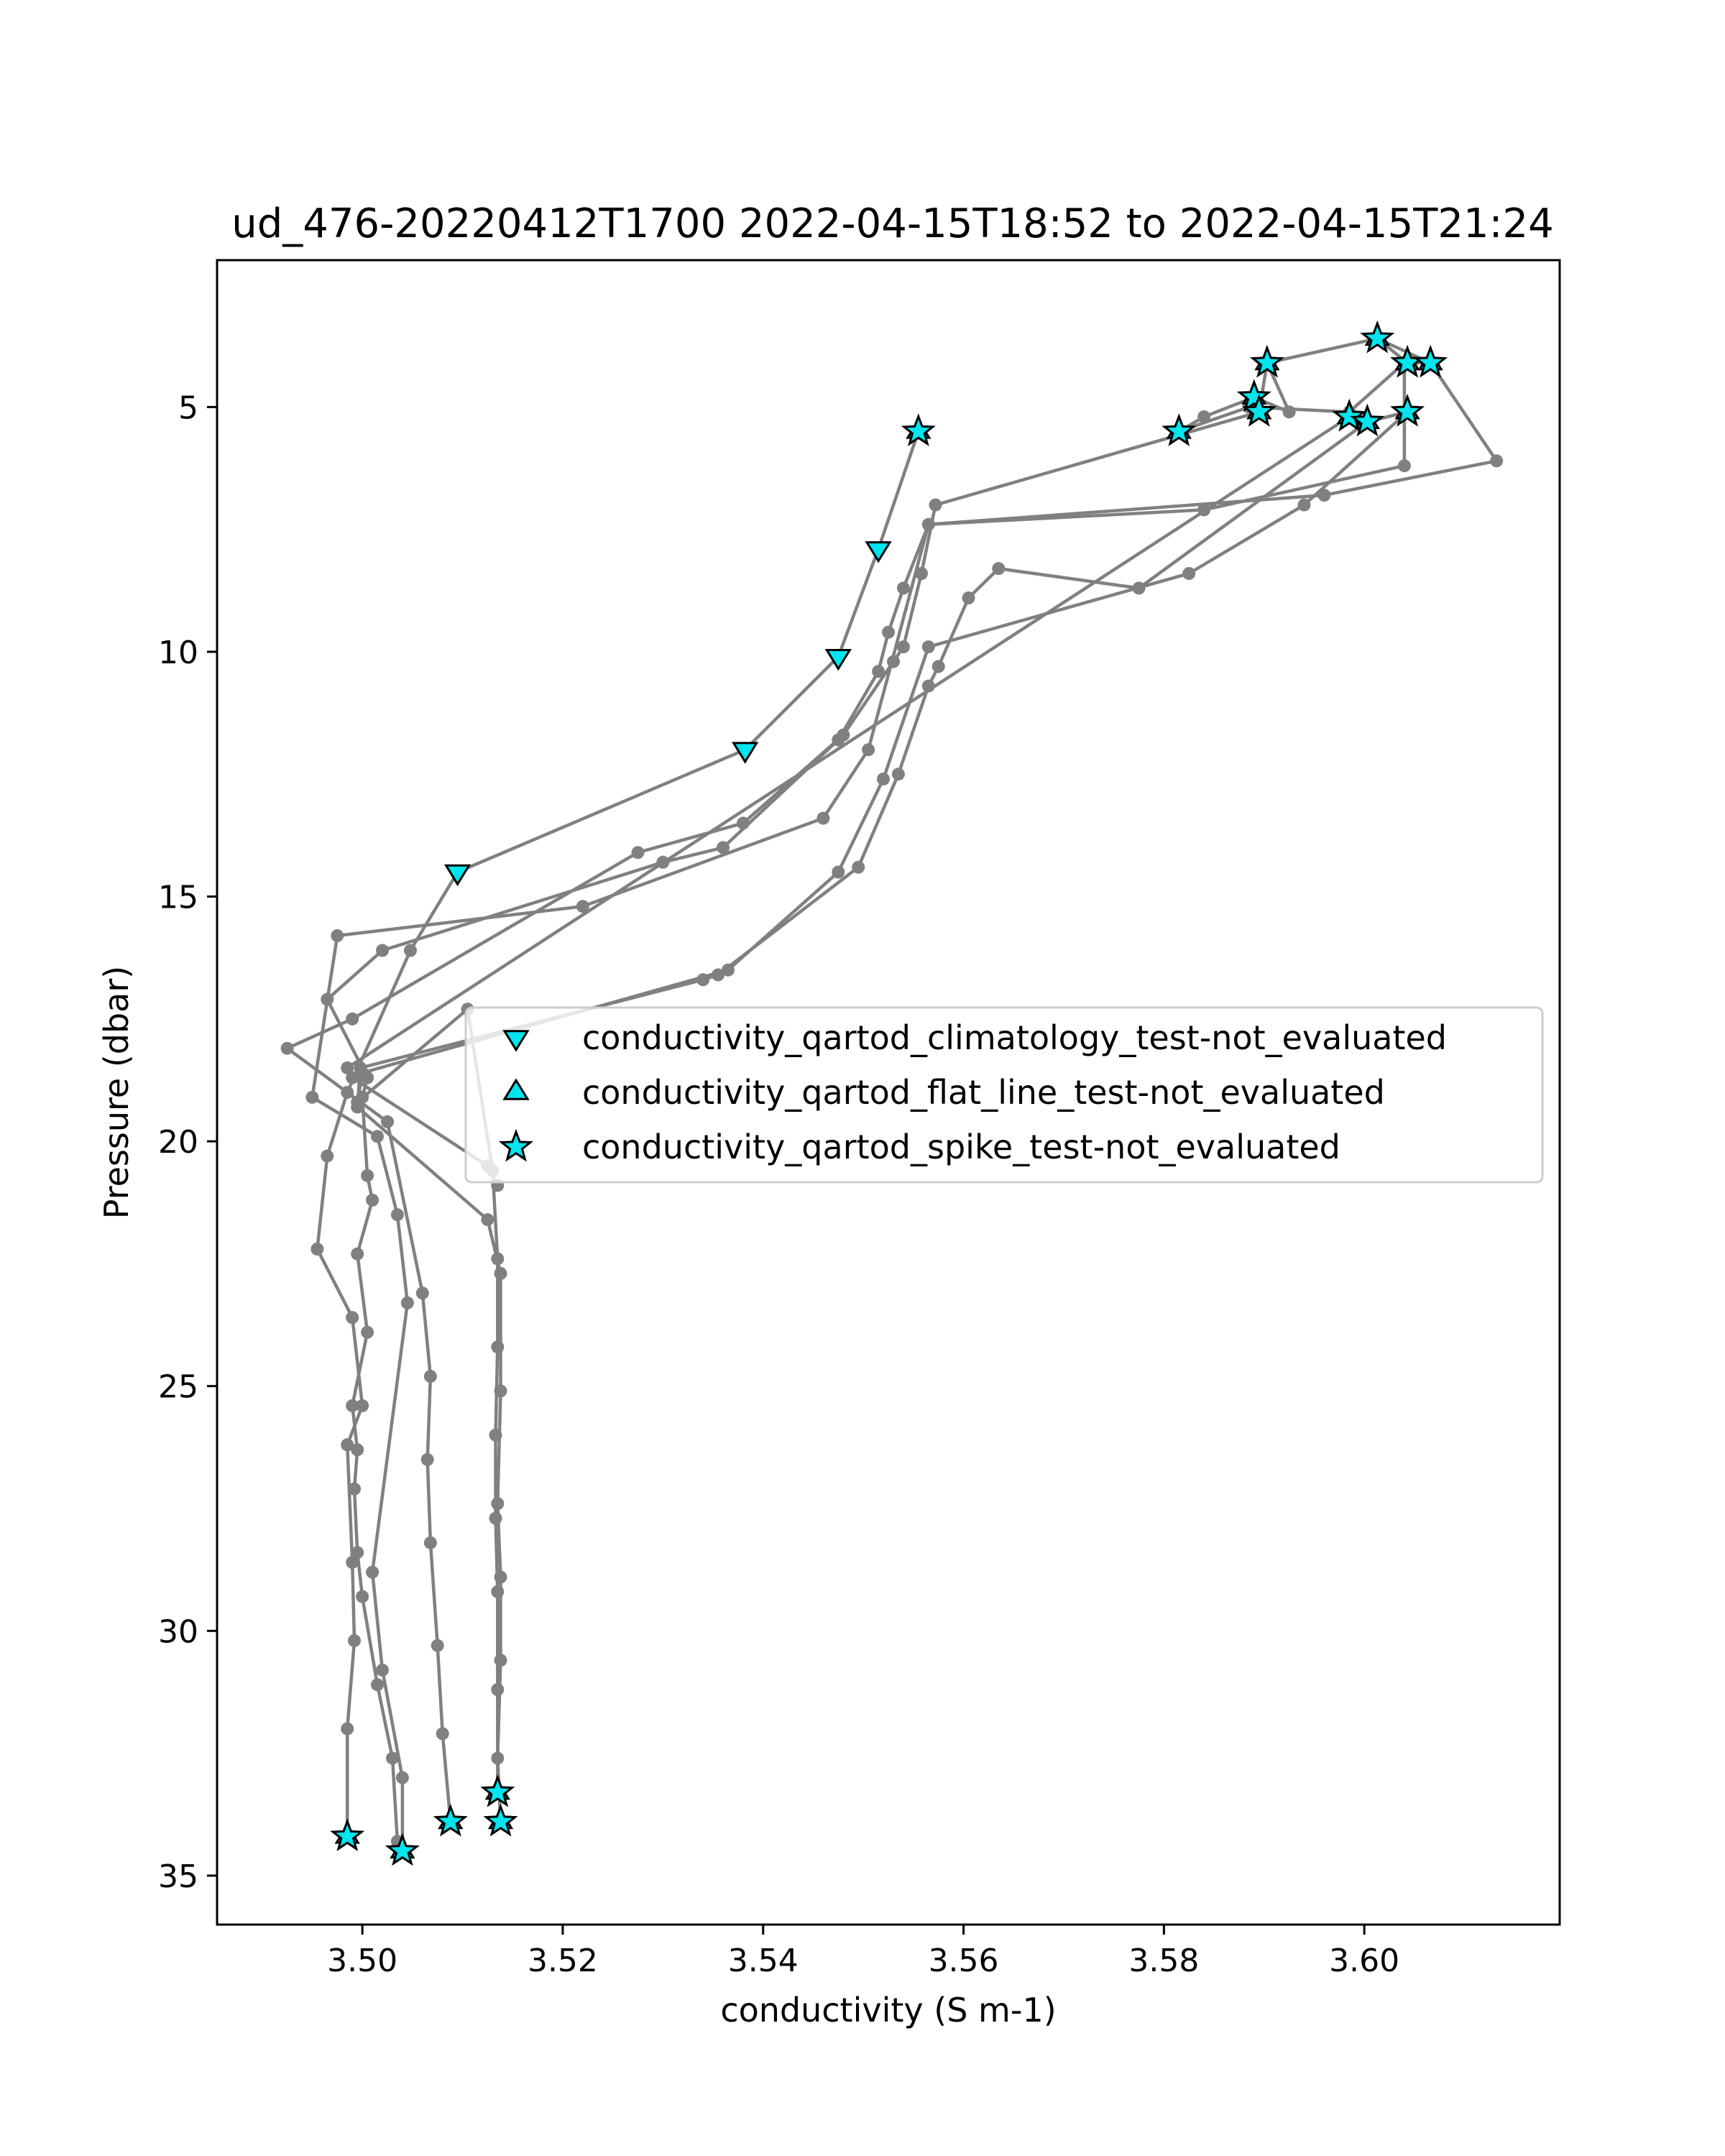  Describe the element at coordinates (188, 408) in the screenshot. I see `y-tick-label: 5` at that location.